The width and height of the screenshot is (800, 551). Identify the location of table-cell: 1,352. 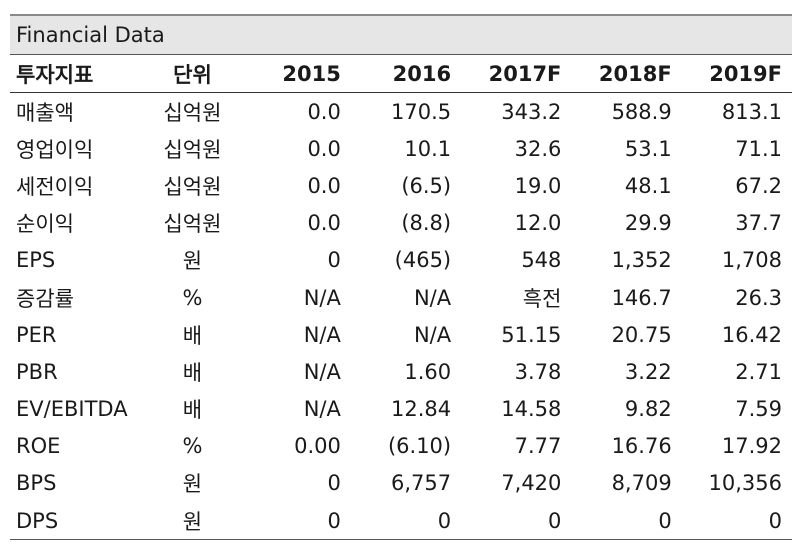
(641, 260).